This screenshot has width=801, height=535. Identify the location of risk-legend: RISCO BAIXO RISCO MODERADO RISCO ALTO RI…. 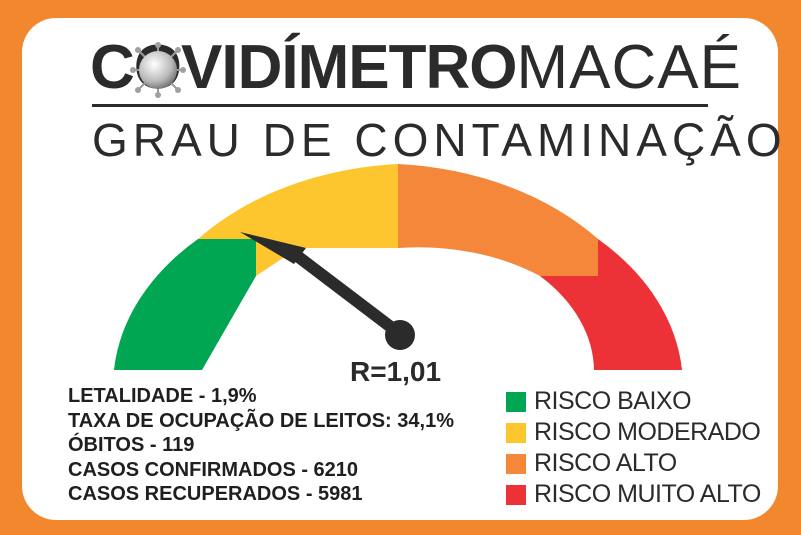
(633, 448).